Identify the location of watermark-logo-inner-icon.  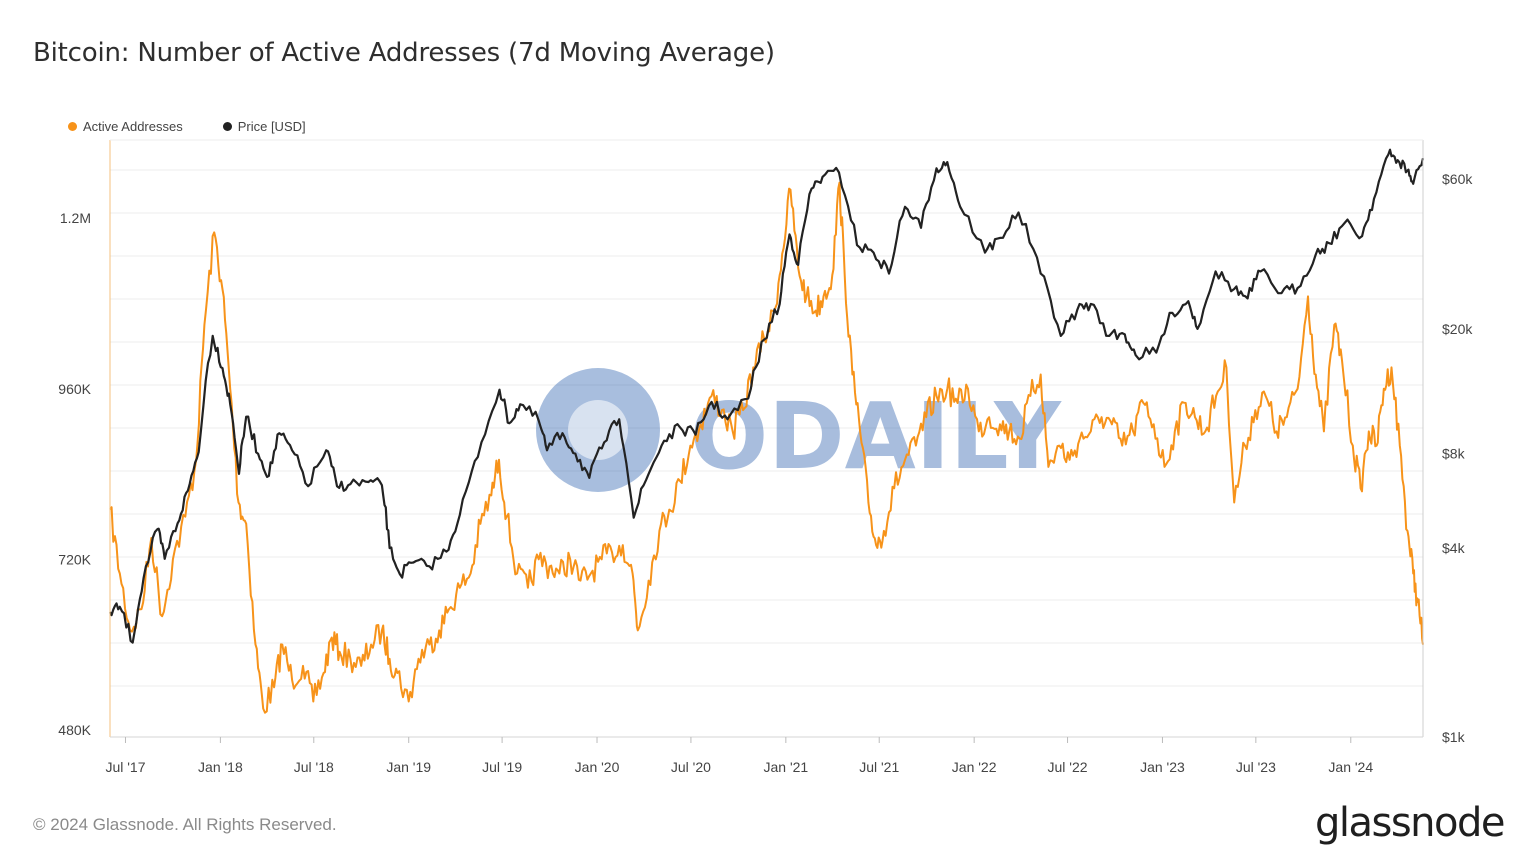
(598, 430).